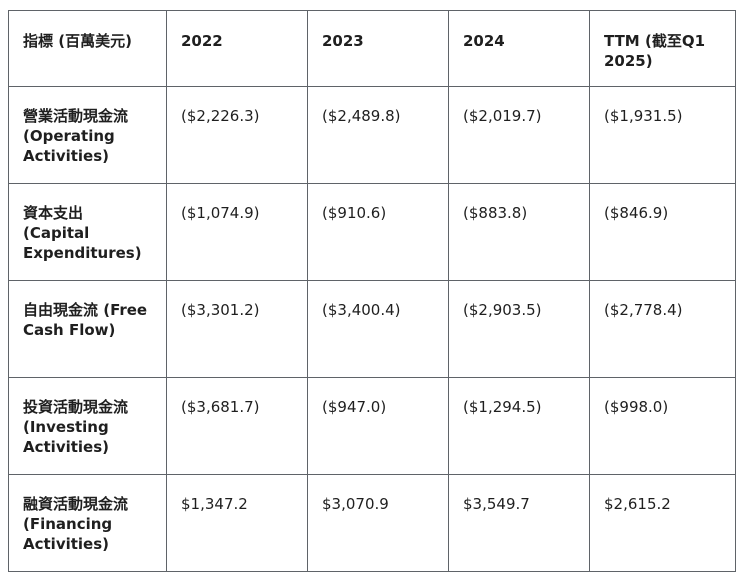 This screenshot has width=740, height=580. Describe the element at coordinates (519, 135) in the screenshot. I see `table-cell: ($2,019.7)` at that location.